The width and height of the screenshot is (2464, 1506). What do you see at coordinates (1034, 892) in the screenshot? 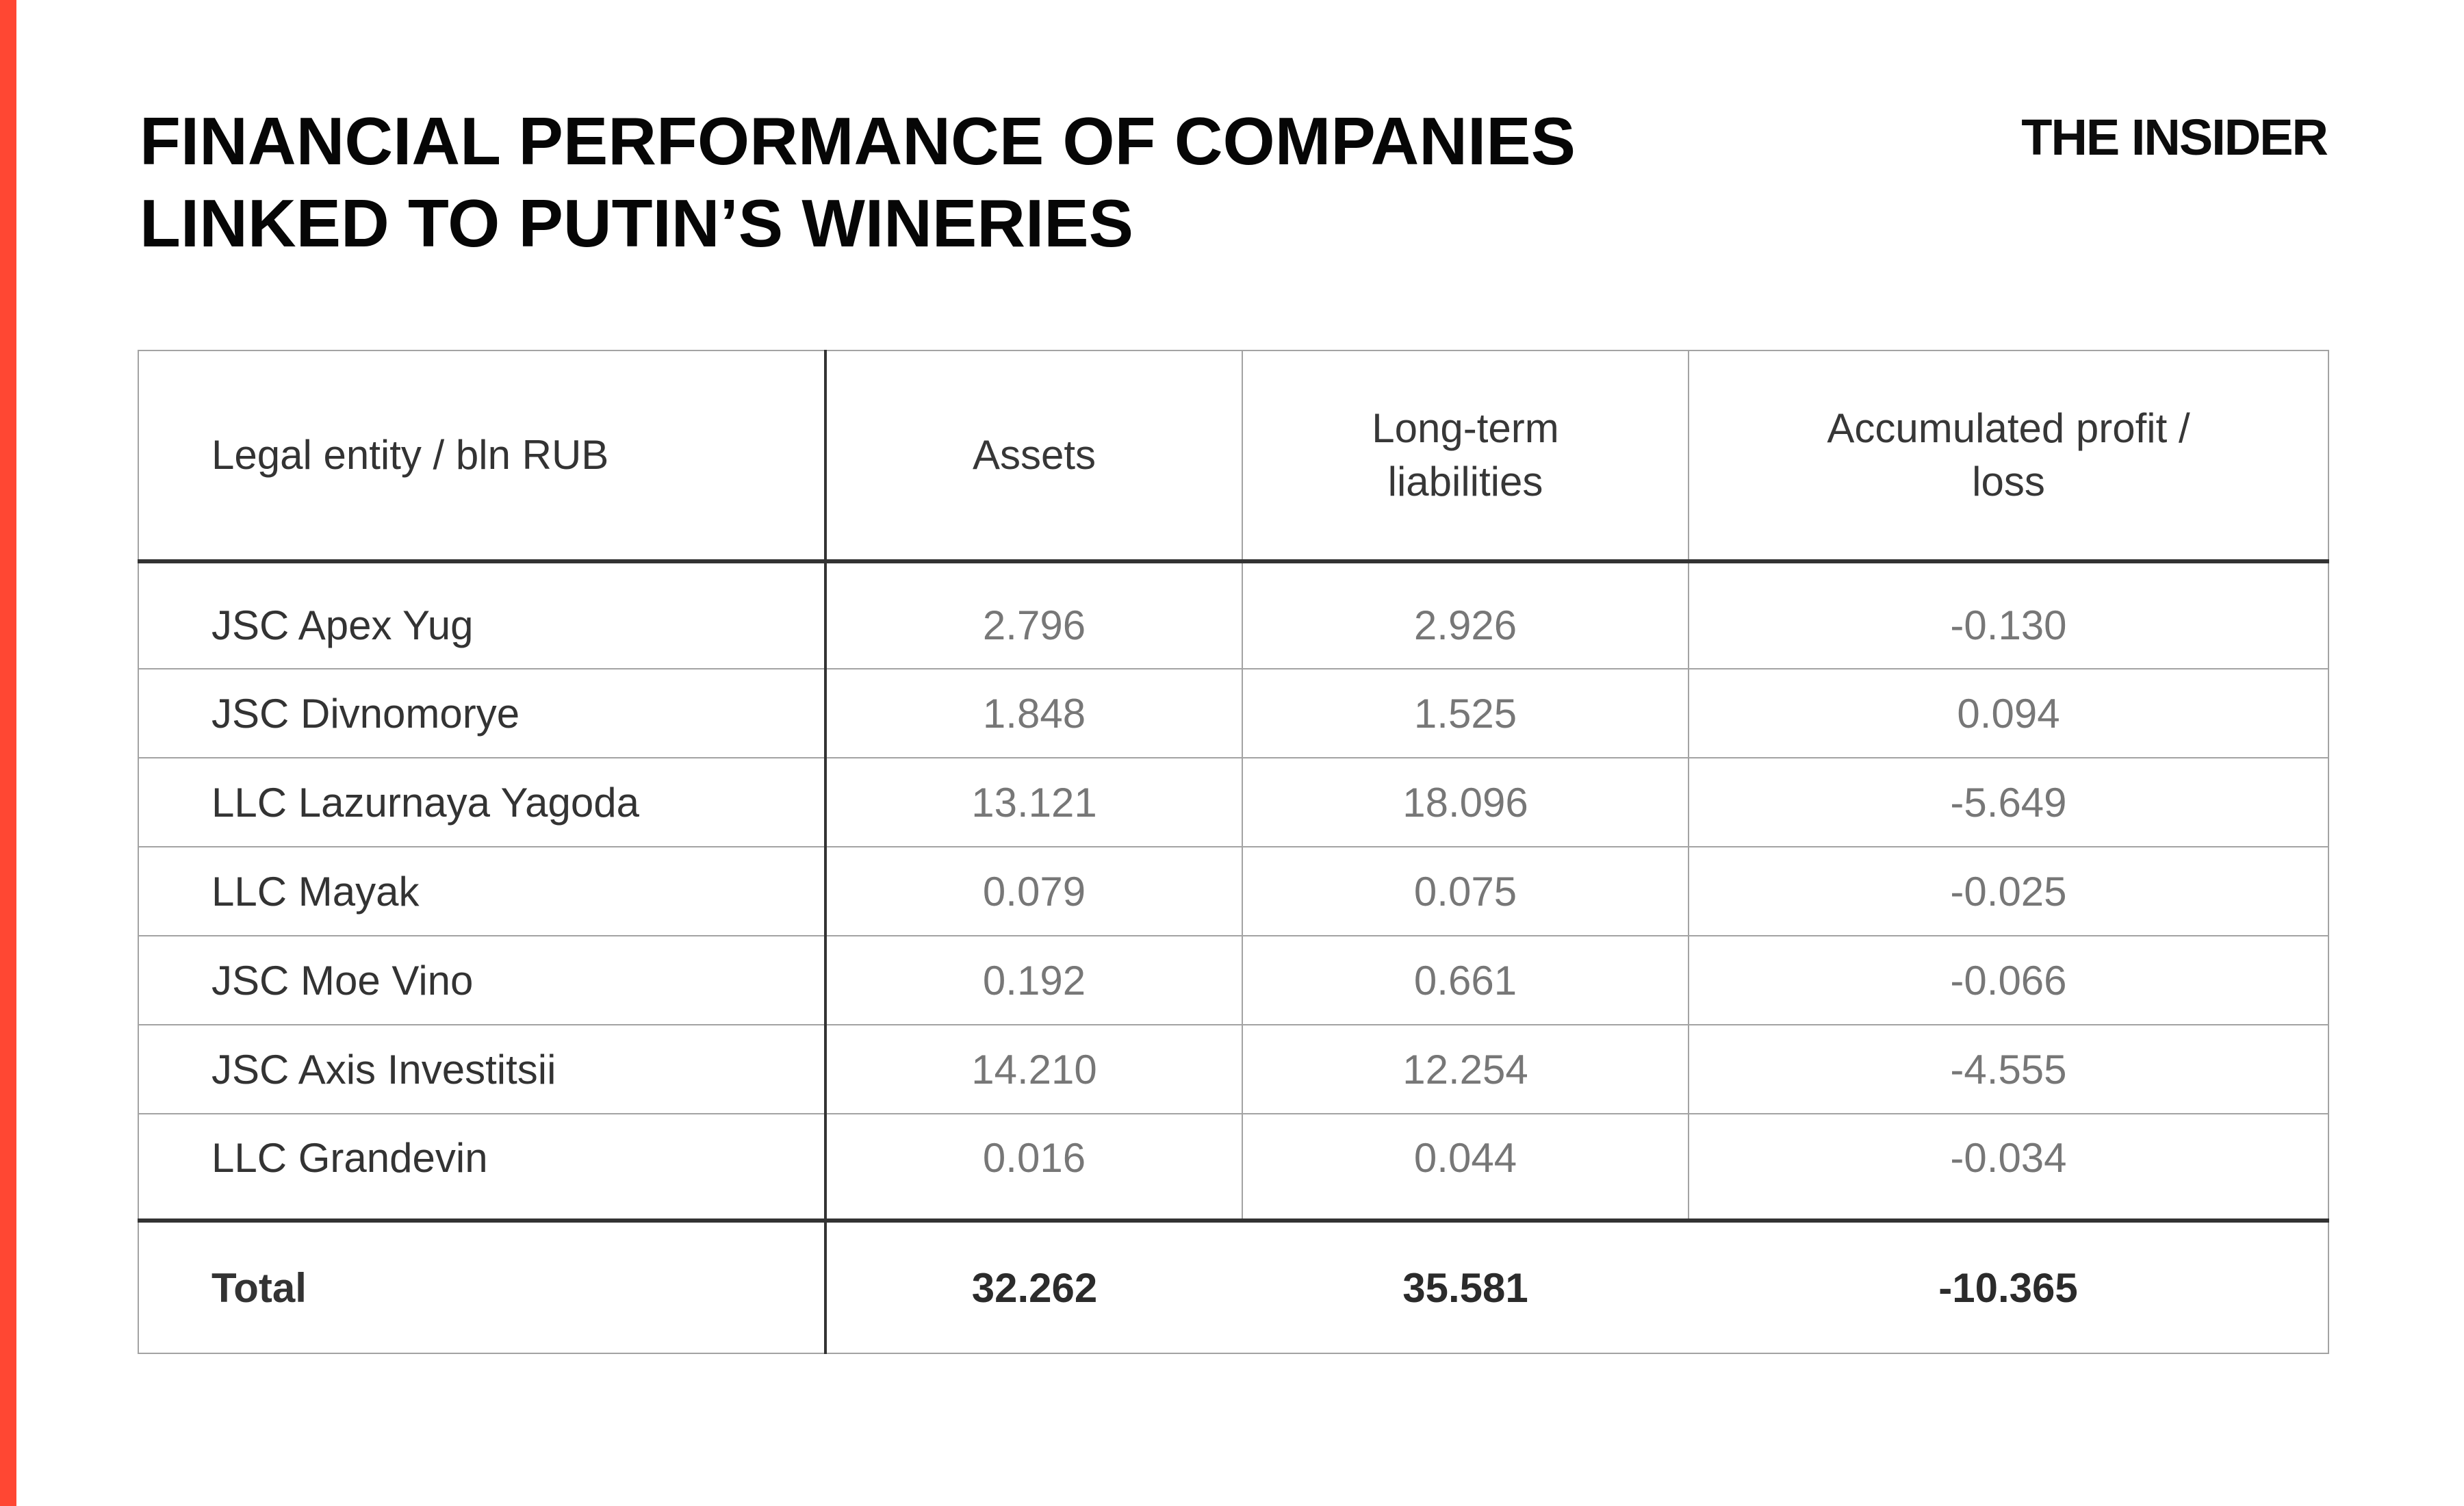
I see `assets-cell: 0.079` at bounding box center [1034, 892].